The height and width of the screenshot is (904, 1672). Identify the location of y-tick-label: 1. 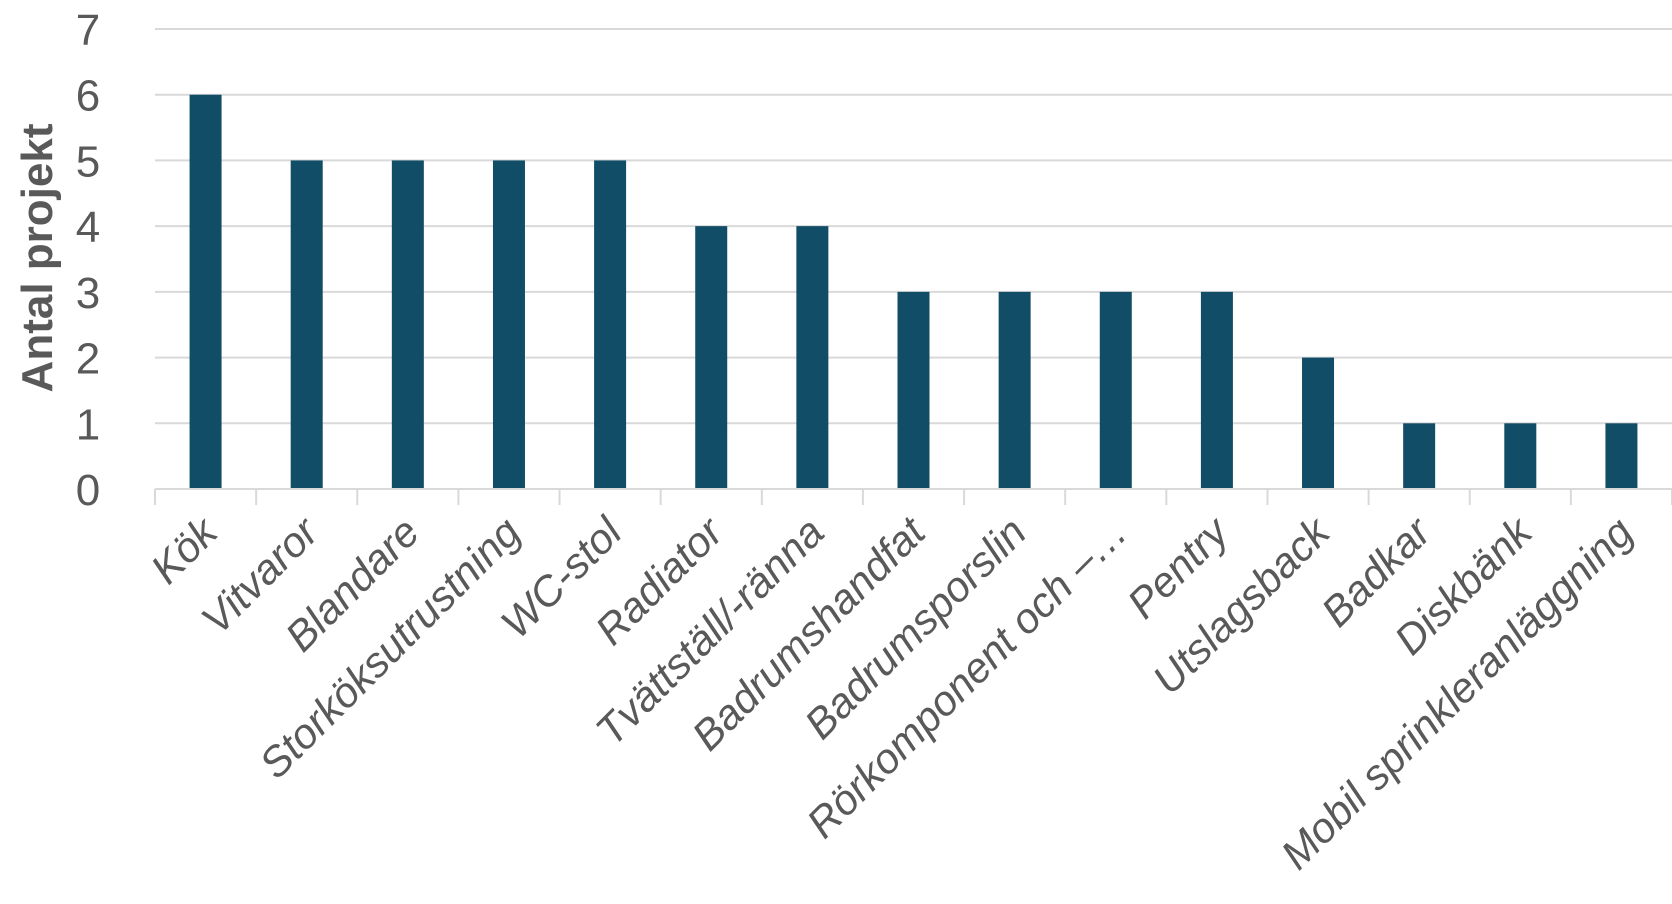
(88, 424).